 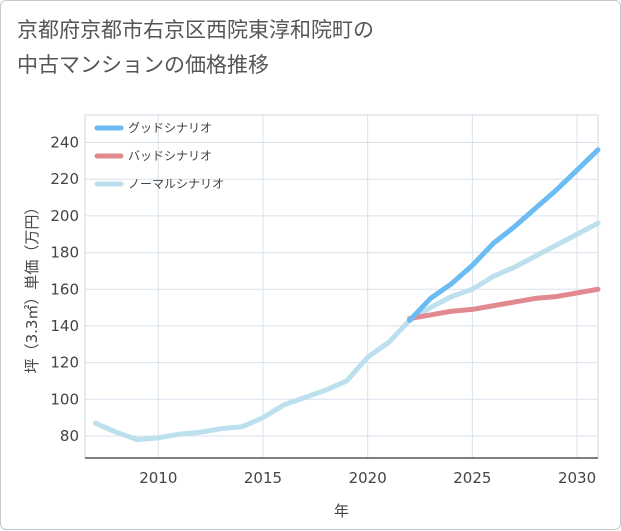 I want to click on x-axis-title: 年, so click(x=341, y=511).